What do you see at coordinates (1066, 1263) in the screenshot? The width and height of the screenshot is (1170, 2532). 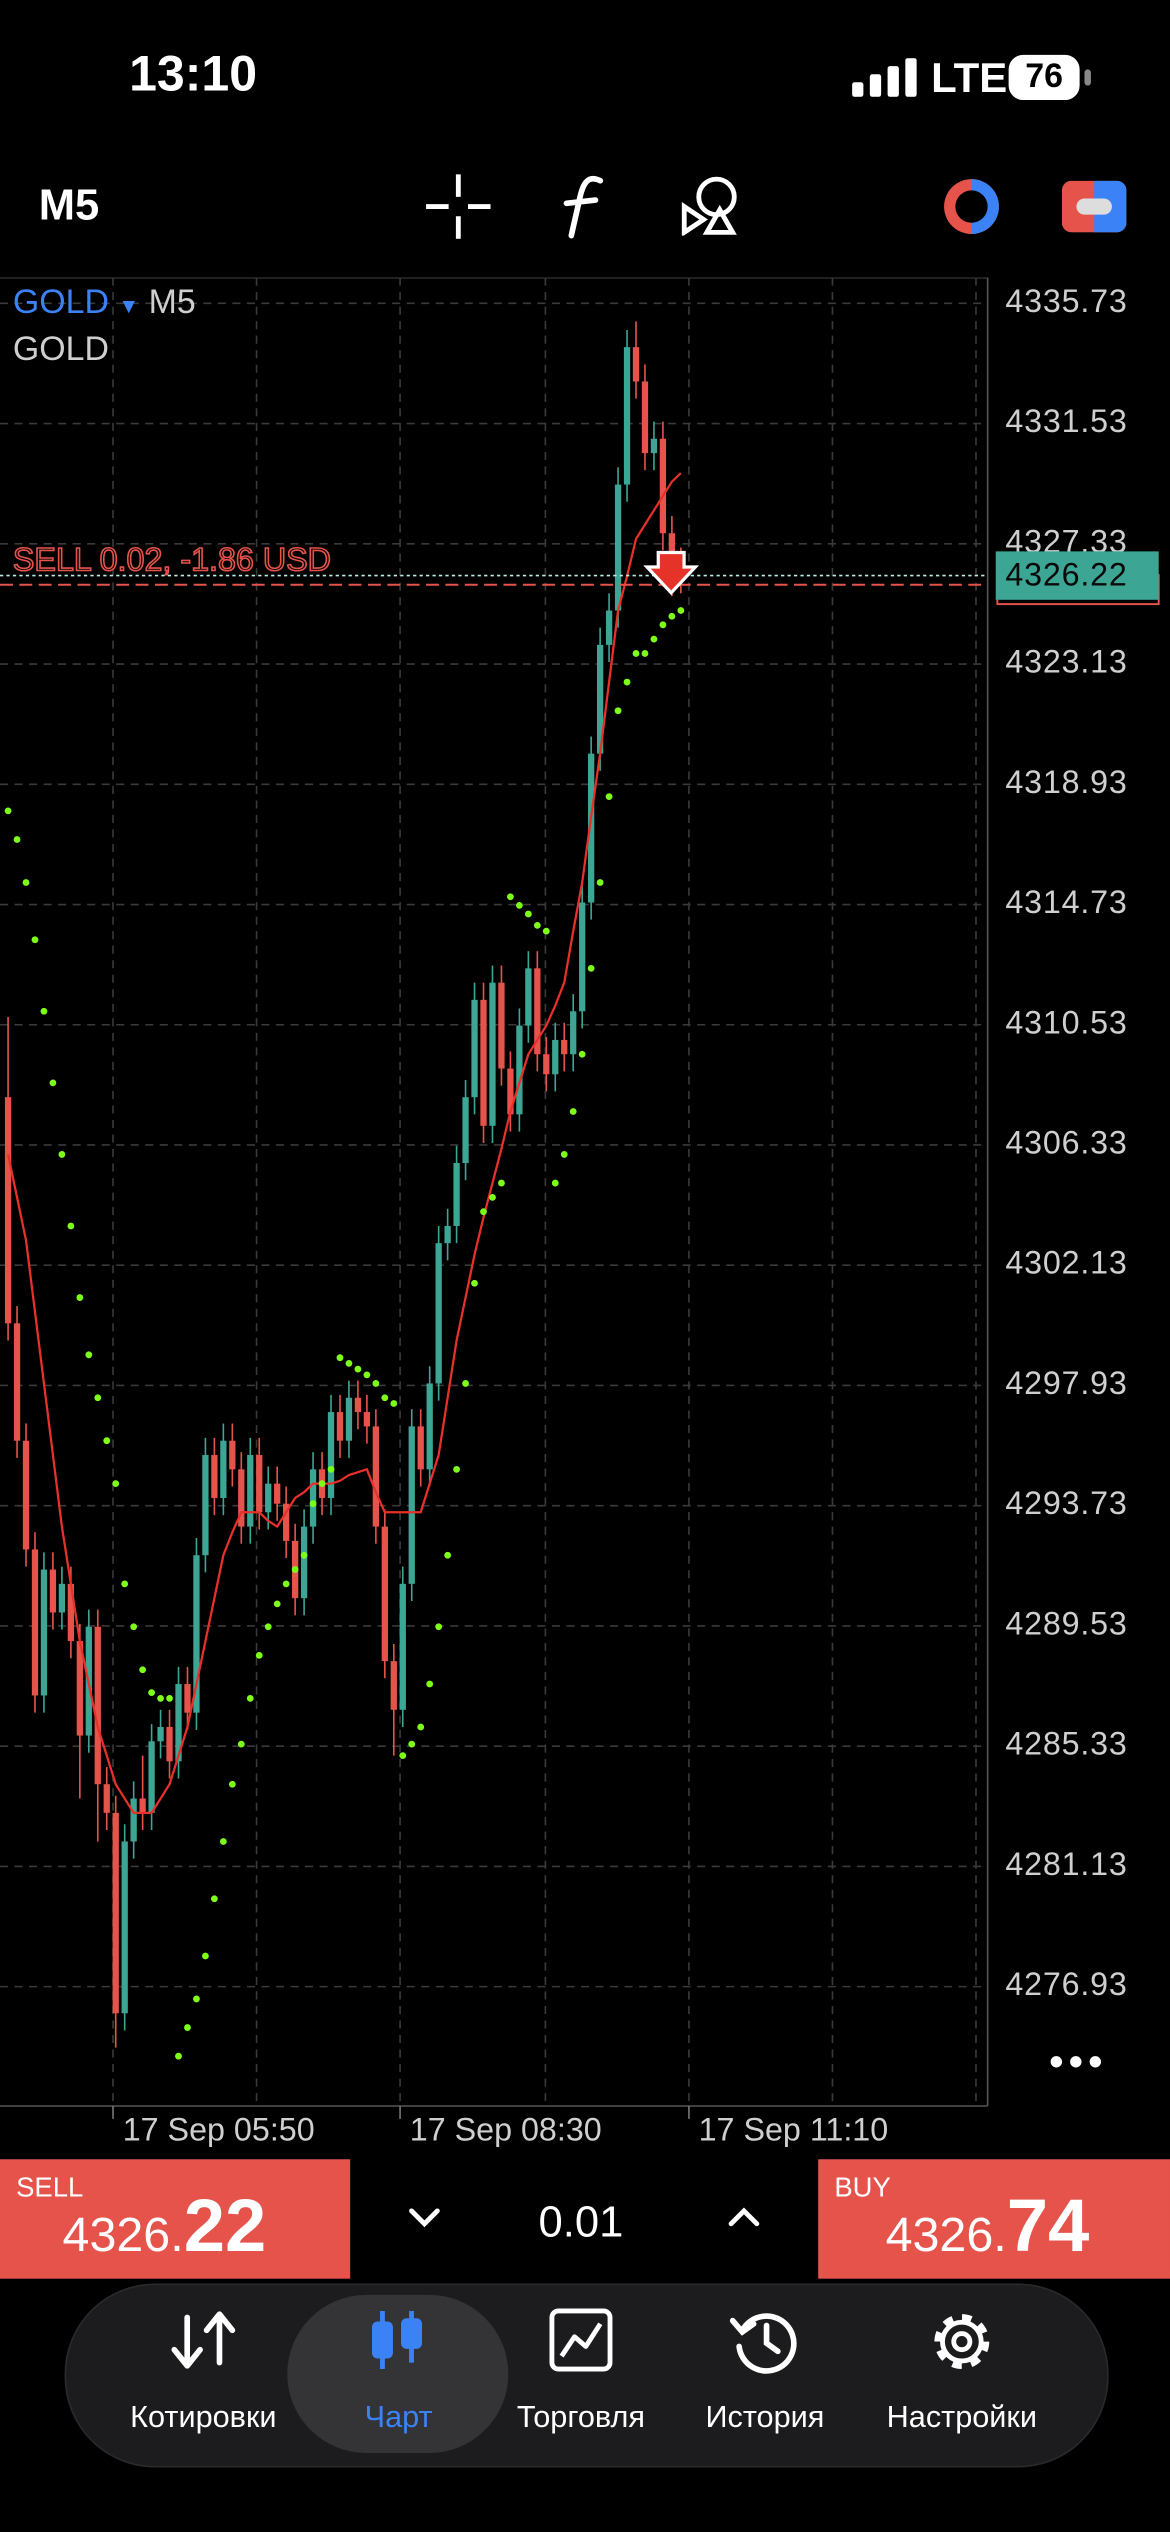 I see `y-tick-label: 4302.13` at bounding box center [1066, 1263].